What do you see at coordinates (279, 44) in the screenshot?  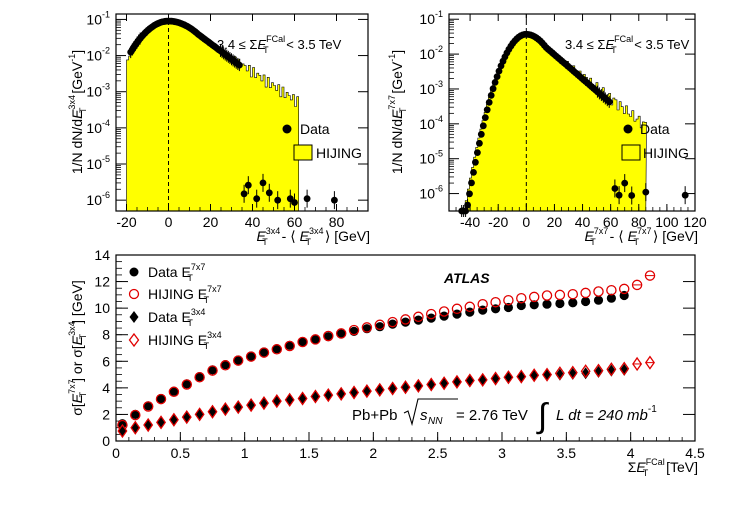 I see `top-left-fcal-annotation: 3.4 ≤ ΣEFCal T < 3.5 TeV` at bounding box center [279, 44].